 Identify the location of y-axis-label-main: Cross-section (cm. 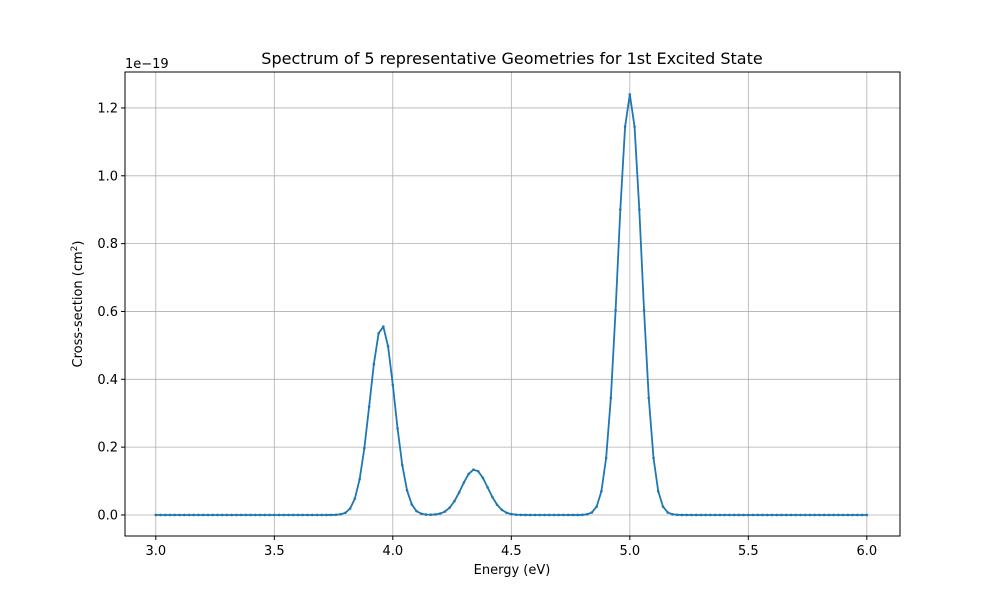
(78, 309).